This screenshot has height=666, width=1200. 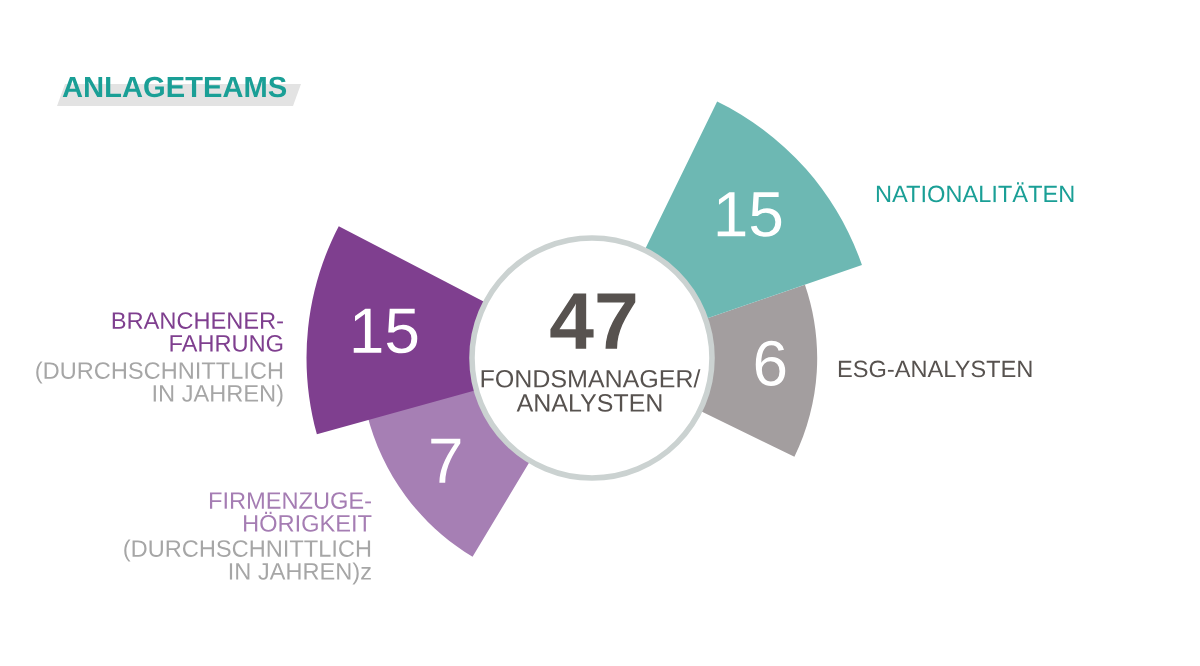 What do you see at coordinates (159, 384) in the screenshot?
I see `text: (DURCHSCHNITTLICH IN JAHREN)` at bounding box center [159, 384].